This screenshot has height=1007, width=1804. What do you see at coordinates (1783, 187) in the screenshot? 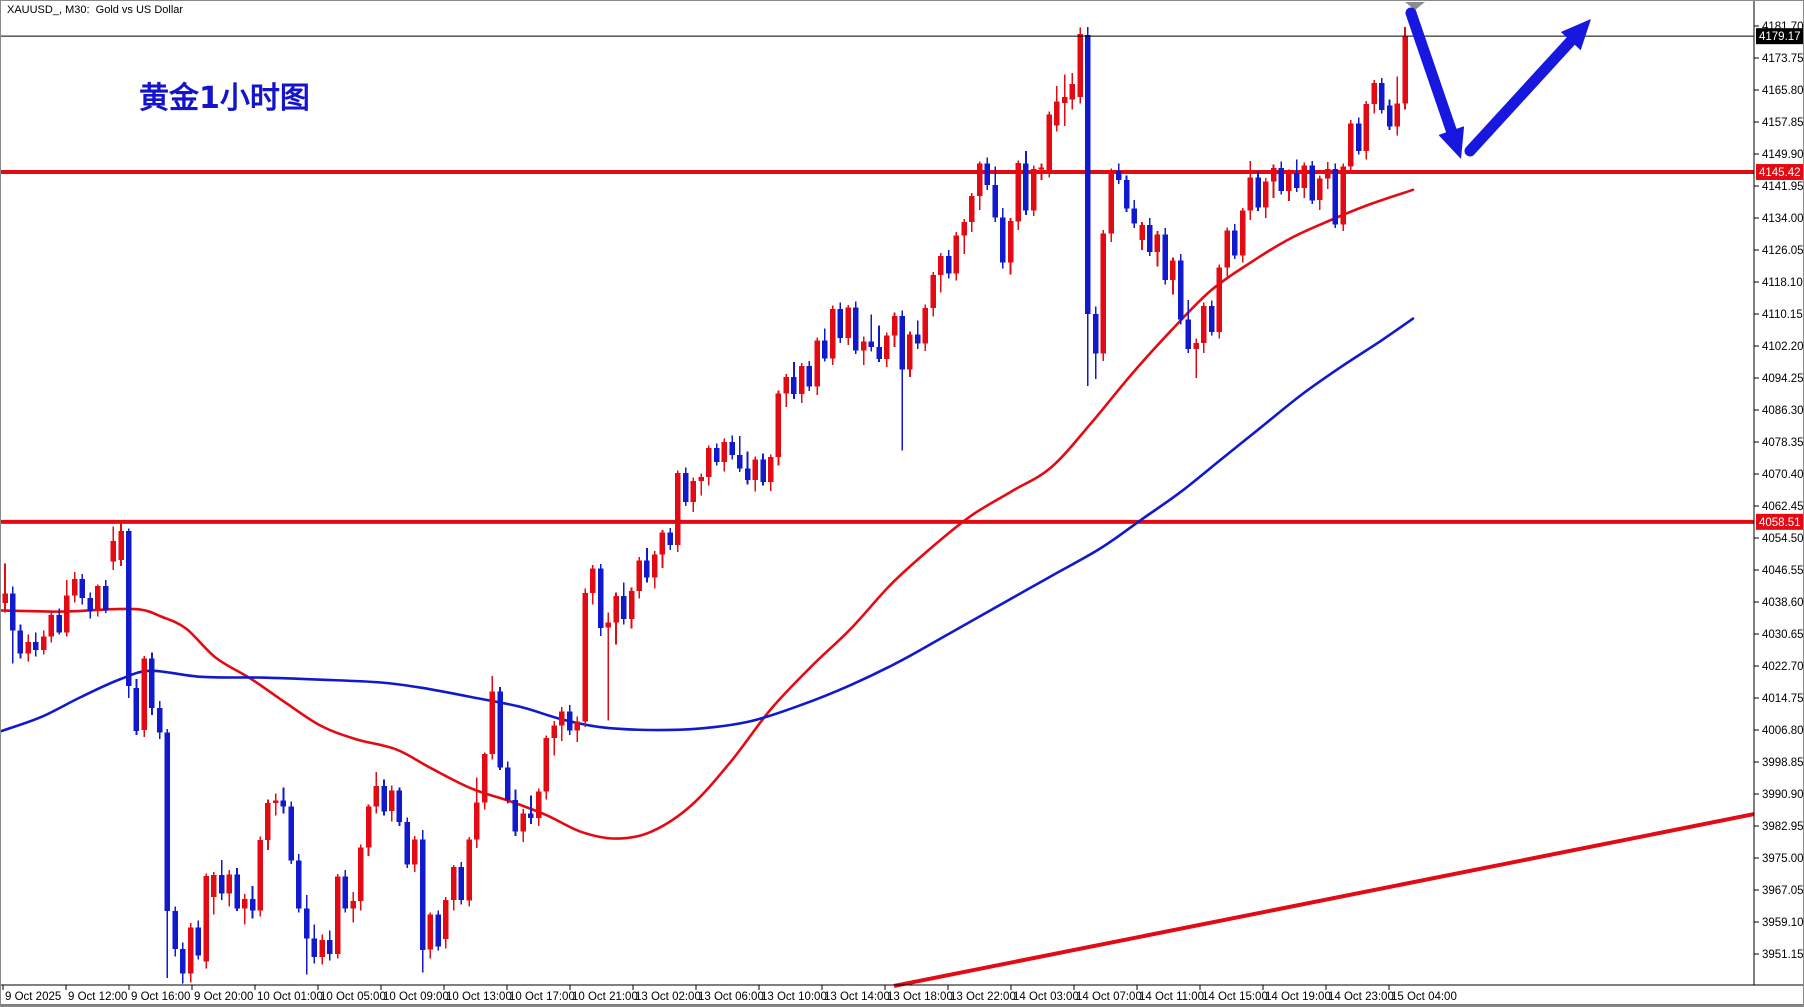
I see `price-axis-label: 4141.95` at bounding box center [1783, 187].